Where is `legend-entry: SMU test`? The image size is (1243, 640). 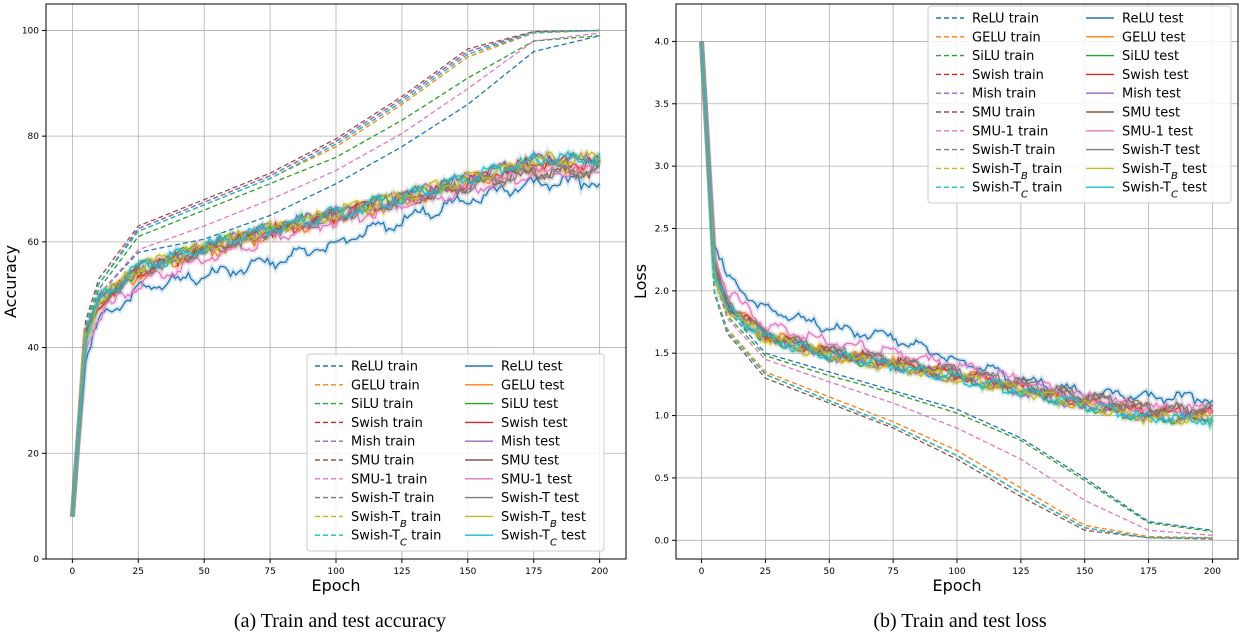 legend-entry: SMU test is located at coordinates (1151, 113).